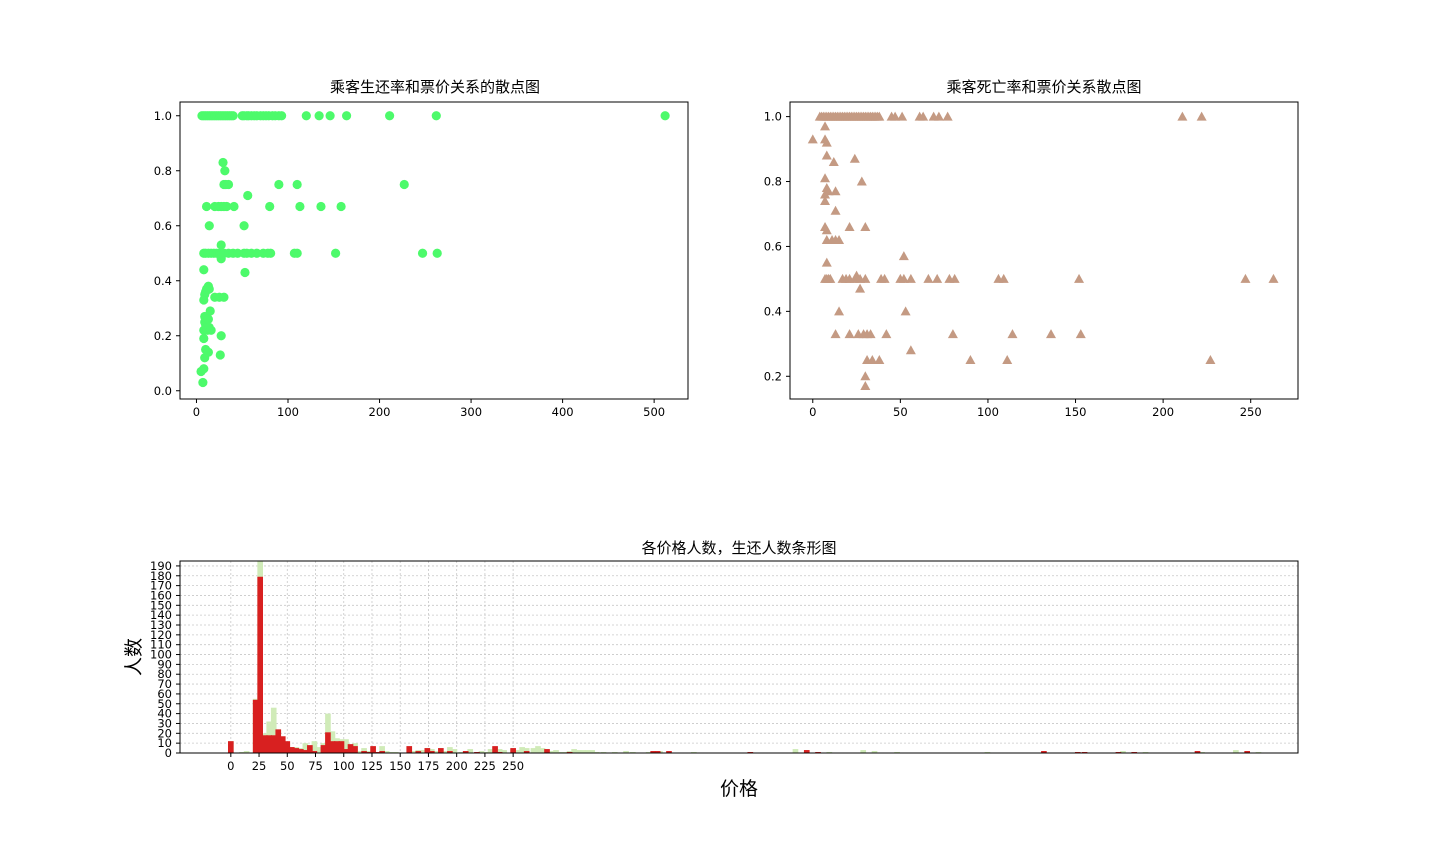 The width and height of the screenshot is (1442, 846). Describe the element at coordinates (134, 657) in the screenshot. I see `counts-y-axis-label: 人数` at that location.